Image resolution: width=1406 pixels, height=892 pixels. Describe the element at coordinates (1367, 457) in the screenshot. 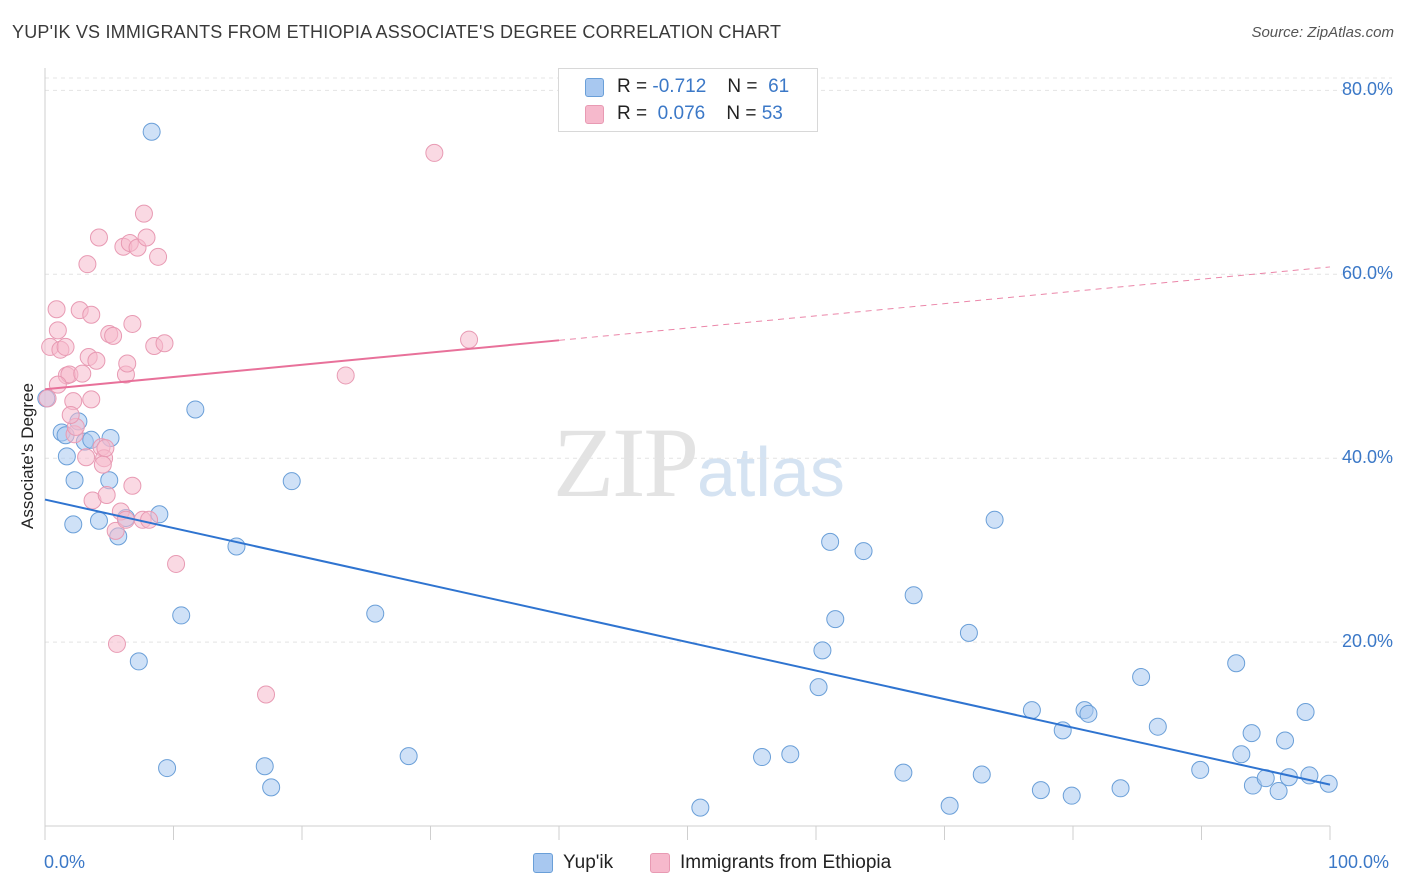

I see `y-tick-label: 40.0%` at that location.